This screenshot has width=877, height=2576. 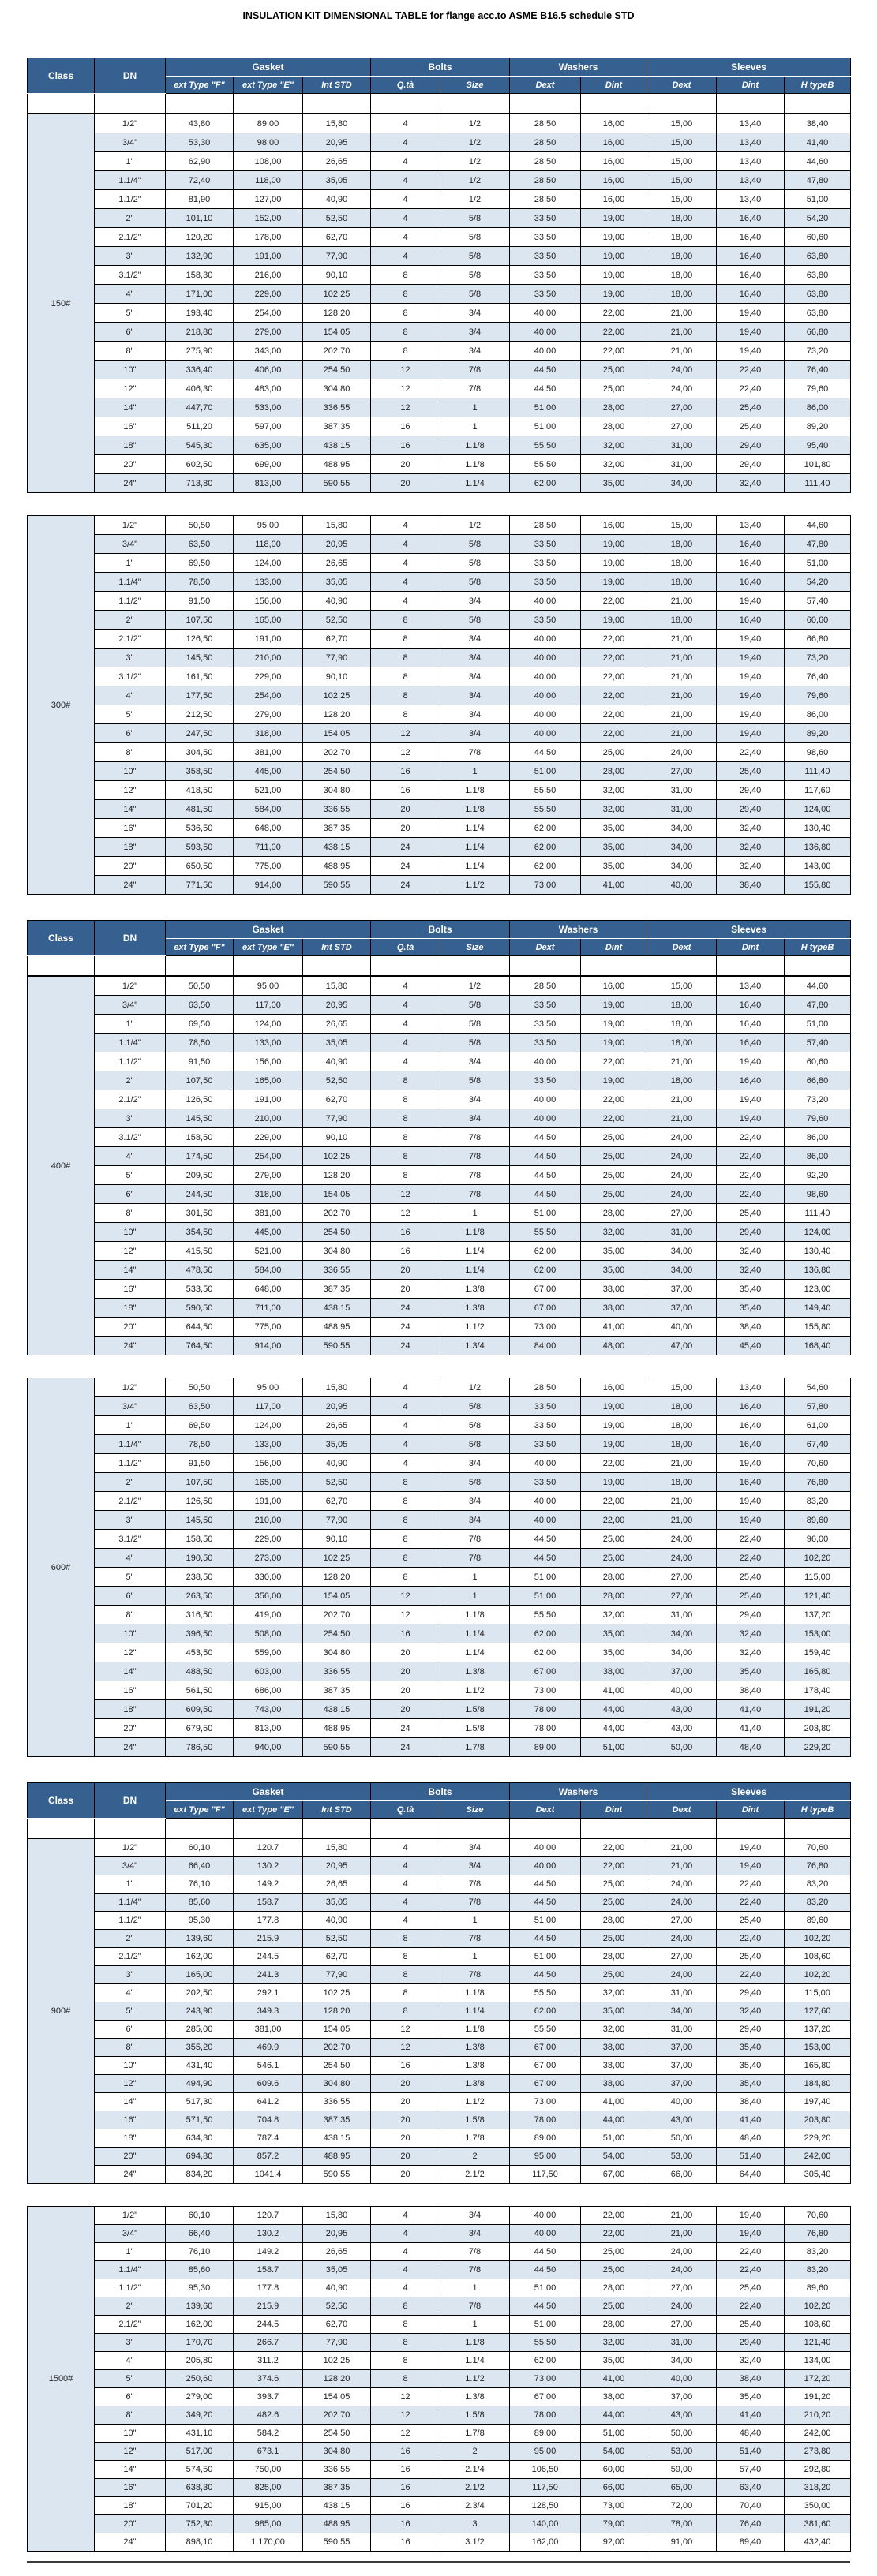 I want to click on value-cell: 136,80, so click(x=817, y=1270).